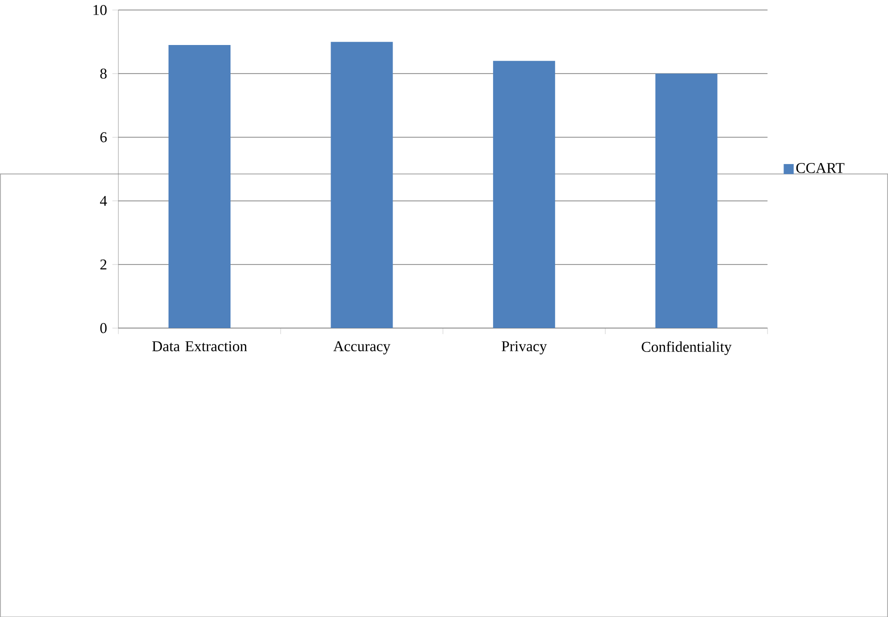  Describe the element at coordinates (524, 347) in the screenshot. I see `x-tick-label: Privacy` at that location.